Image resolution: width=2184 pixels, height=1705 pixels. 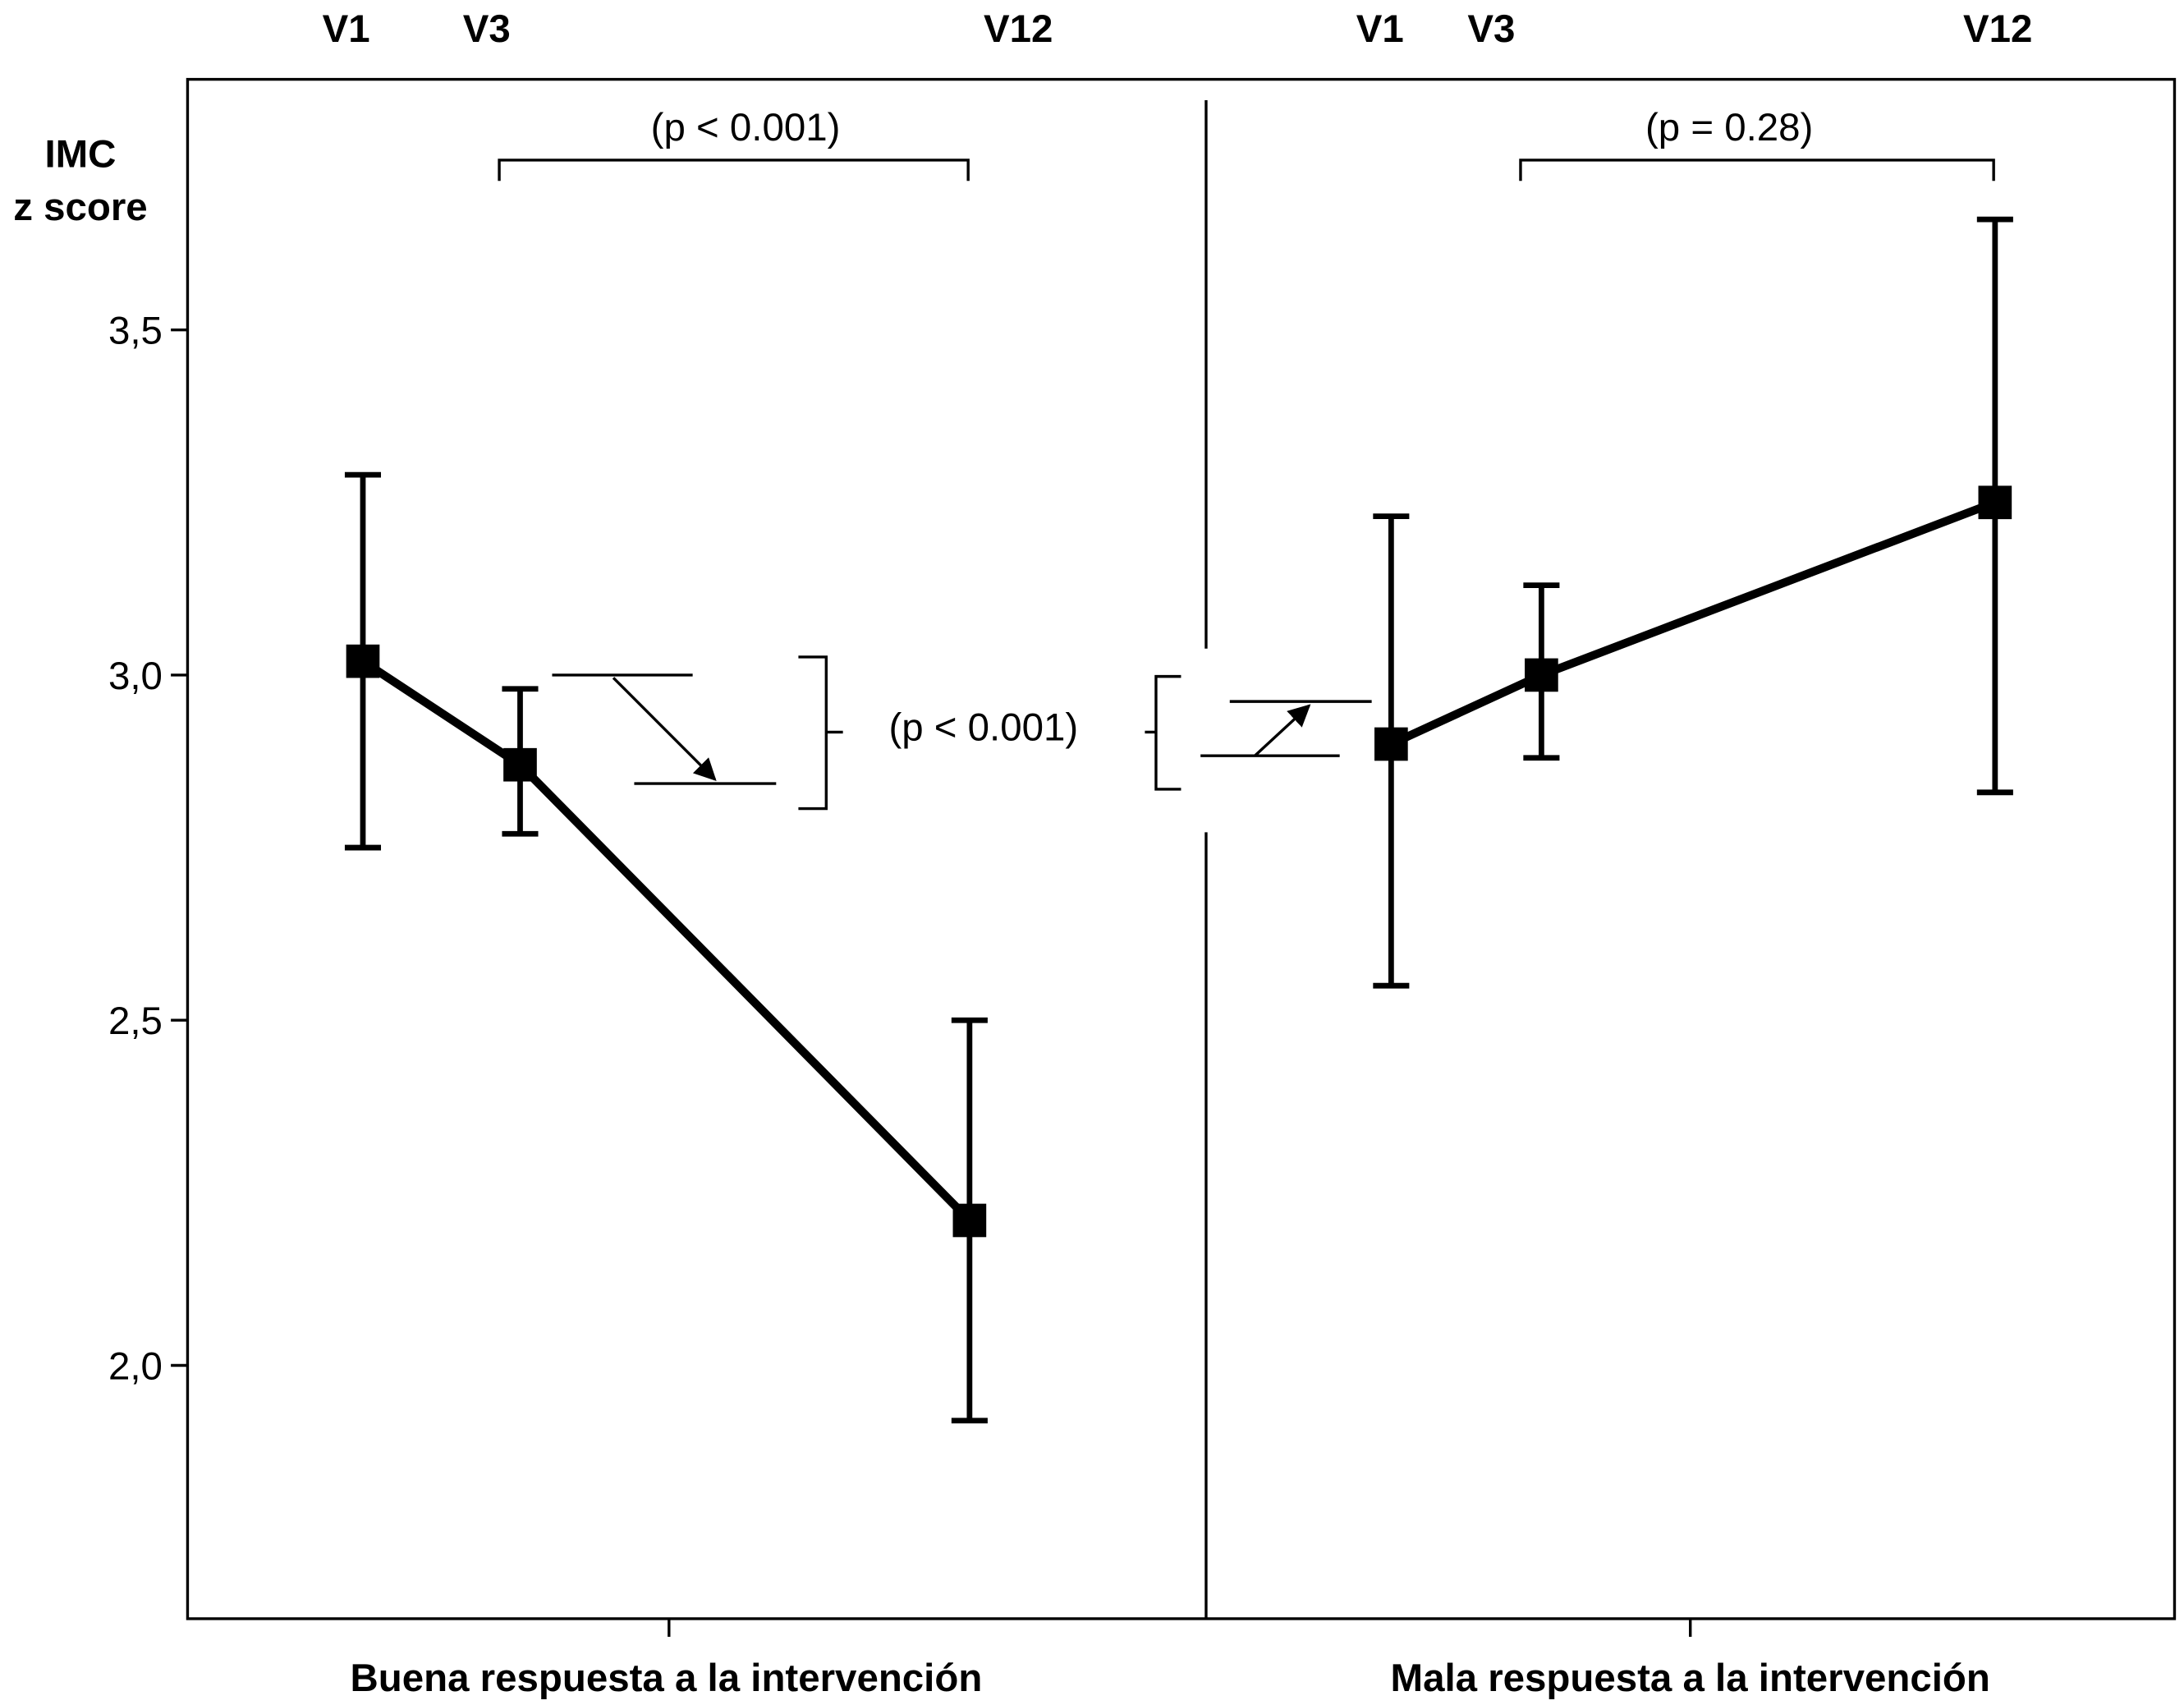 What do you see at coordinates (1282, 730) in the screenshot?
I see `increase-arrow` at bounding box center [1282, 730].